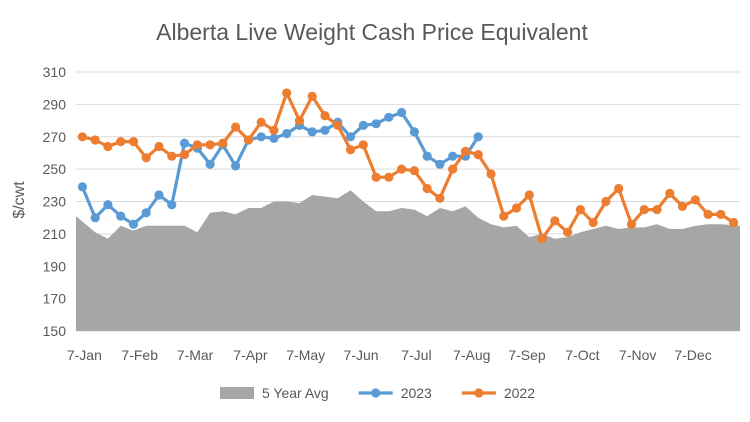 This screenshot has height=422, width=750. Describe the element at coordinates (19, 200) in the screenshot. I see `y-axis-title: $/cwt` at that location.